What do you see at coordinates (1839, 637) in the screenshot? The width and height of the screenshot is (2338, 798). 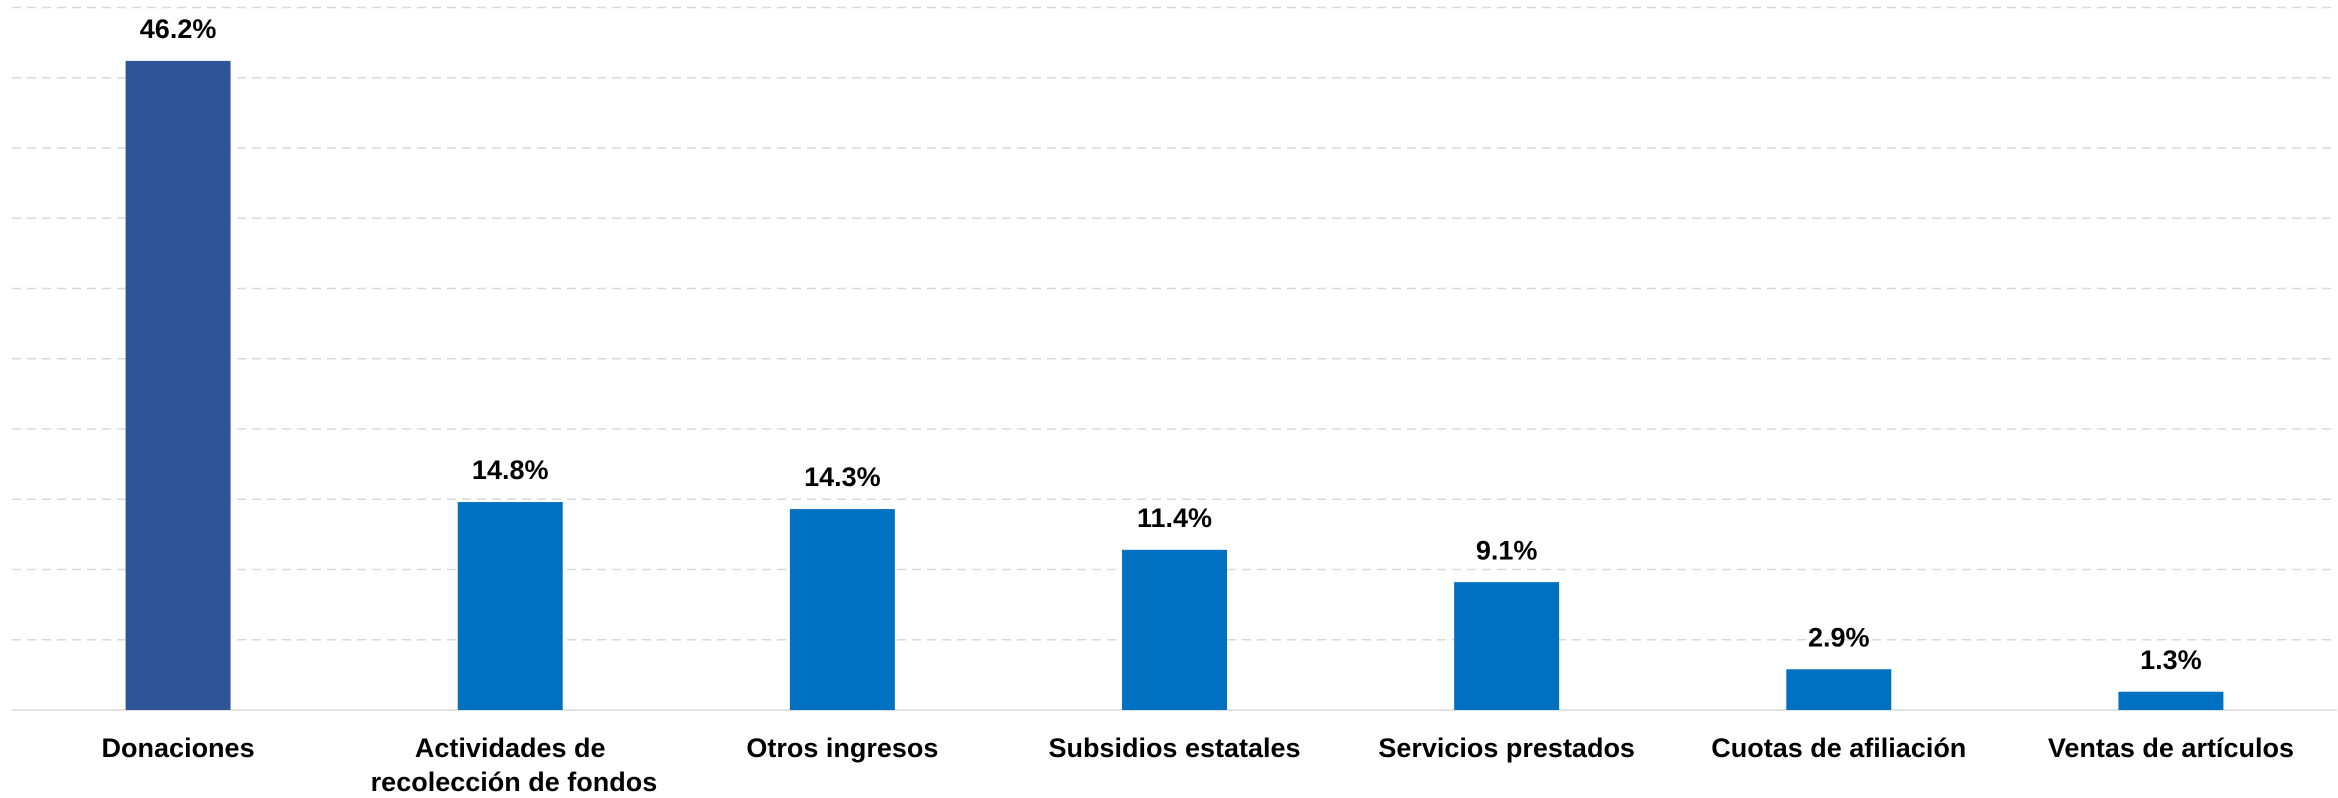 I see `value-label: 2.9%` at bounding box center [1839, 637].